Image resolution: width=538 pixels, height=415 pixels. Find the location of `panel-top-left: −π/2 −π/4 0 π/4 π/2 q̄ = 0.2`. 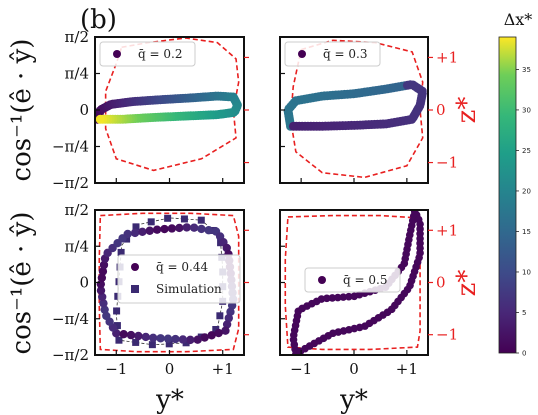

panel-top-left: −π/2 −π/4 0 π/4 π/2 q̄ = 0.2 is located at coordinates (150, 110).